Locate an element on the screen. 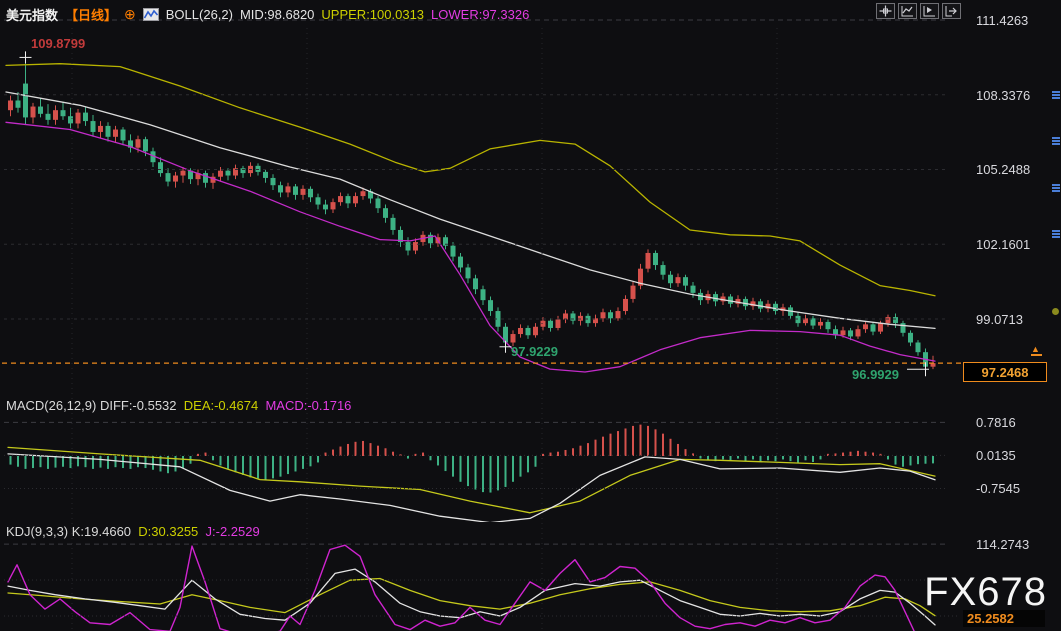  fx678-watermark: FX678 is located at coordinates (985, 592).